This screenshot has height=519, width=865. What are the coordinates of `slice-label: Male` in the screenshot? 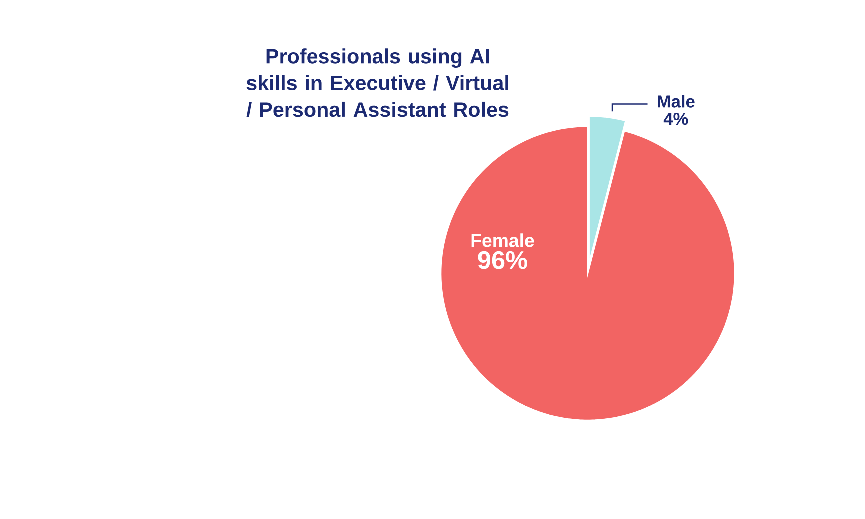 It's located at (676, 101).